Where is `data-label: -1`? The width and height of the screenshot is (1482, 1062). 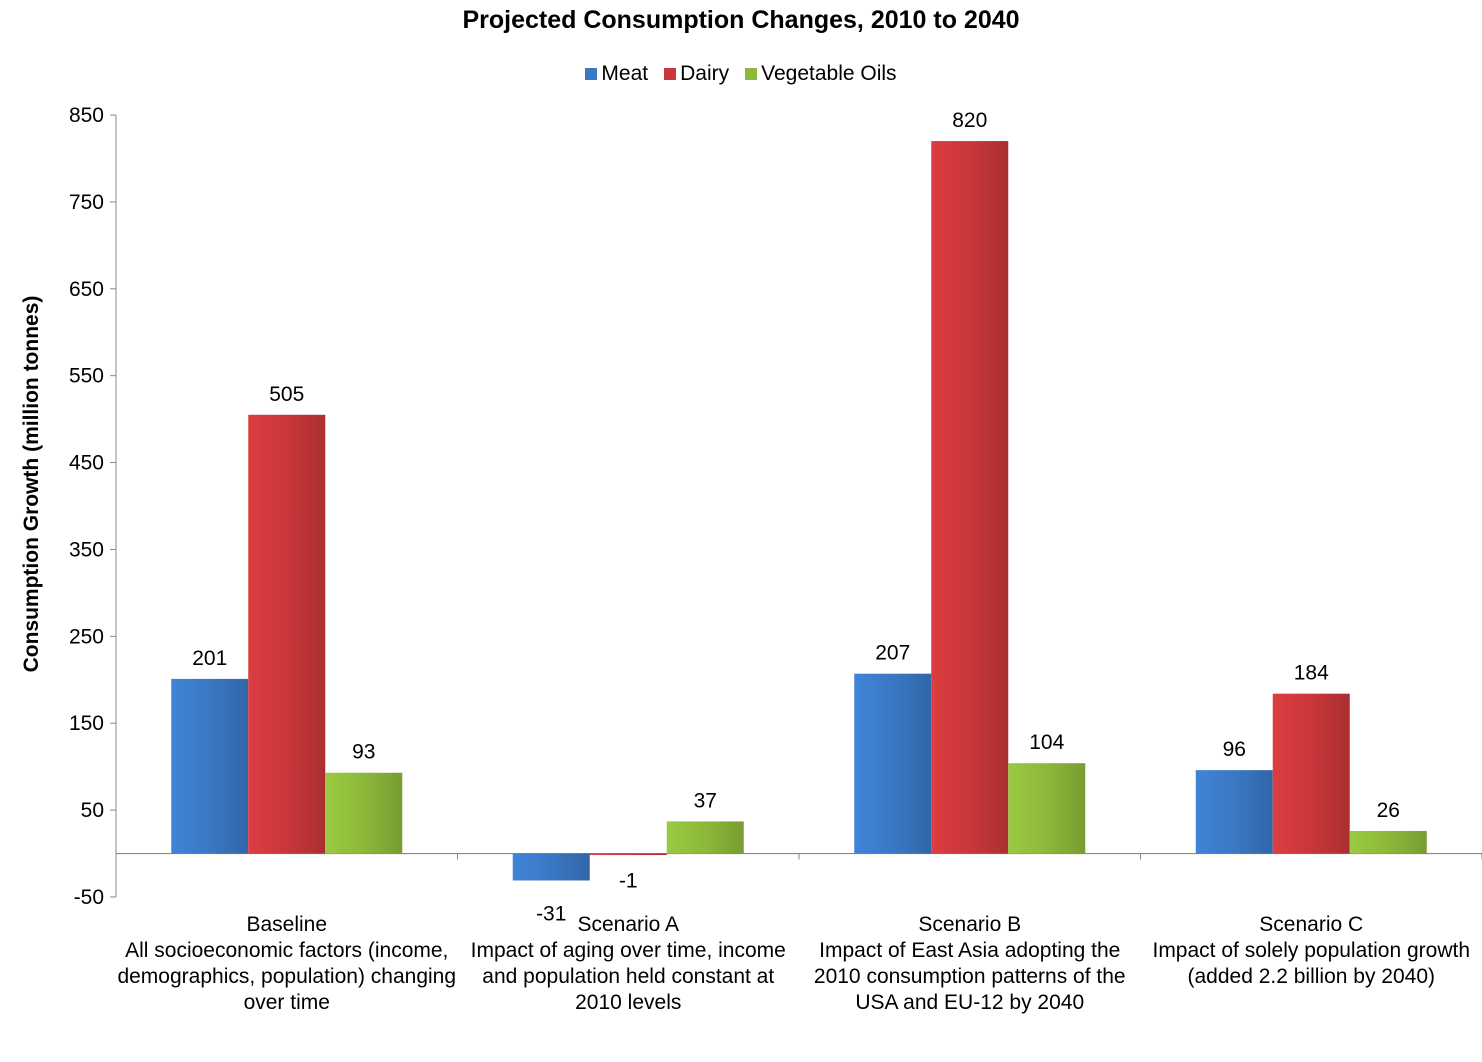 data-label: -1 is located at coordinates (628, 880).